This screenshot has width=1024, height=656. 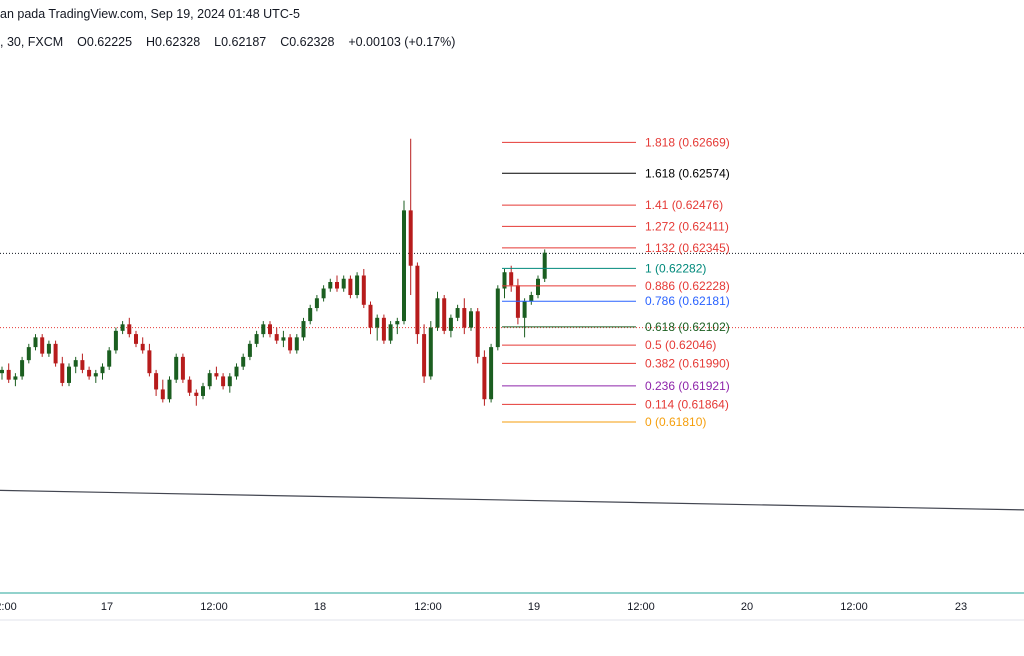 I want to click on fib-level-label: 1 (0.62282), so click(x=675, y=268).